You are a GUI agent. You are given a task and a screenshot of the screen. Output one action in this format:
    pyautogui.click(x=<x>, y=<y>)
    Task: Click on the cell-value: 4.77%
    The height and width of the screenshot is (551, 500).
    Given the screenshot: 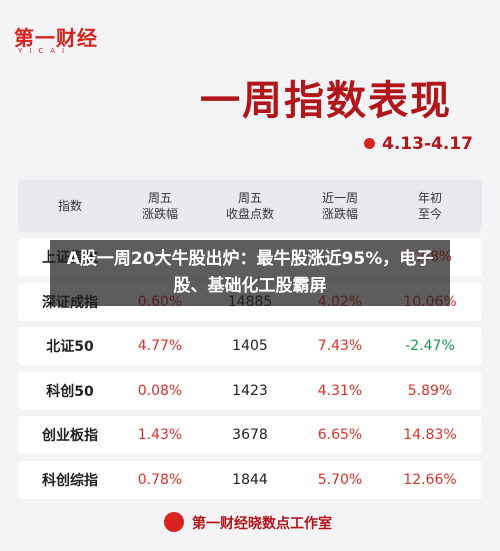 What is the action you would take?
    pyautogui.click(x=160, y=346)
    